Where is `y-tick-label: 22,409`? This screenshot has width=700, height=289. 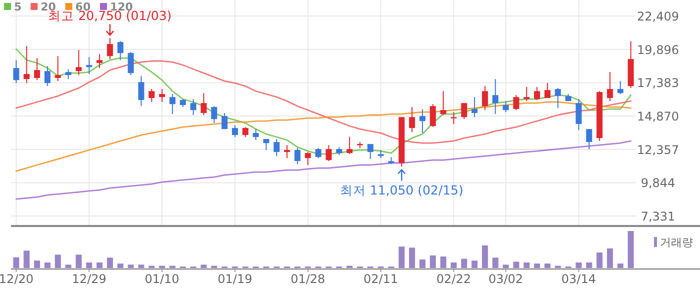 y-tick-label: 22,409 is located at coordinates (658, 17).